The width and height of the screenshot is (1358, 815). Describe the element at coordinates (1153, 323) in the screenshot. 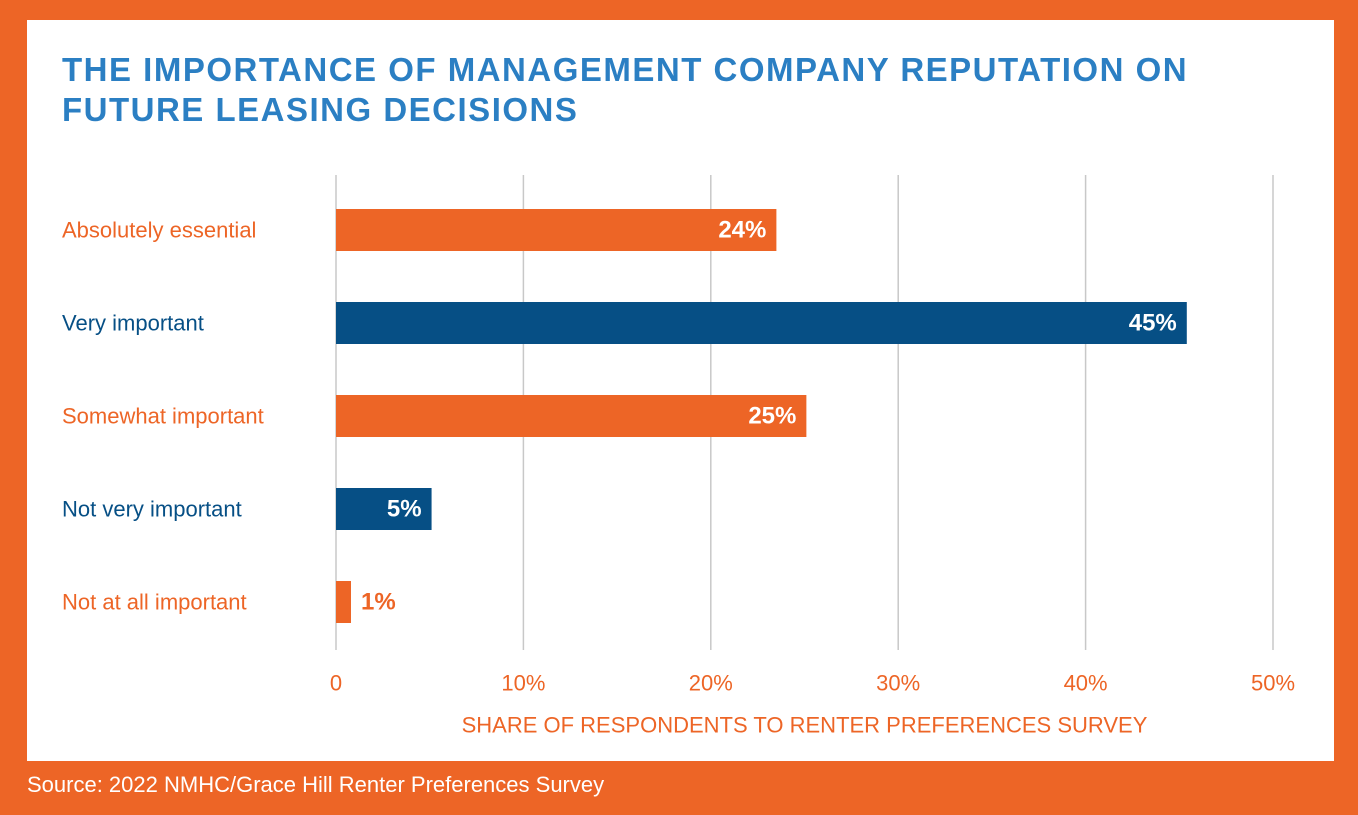

I see `value-label: 45%` at that location.